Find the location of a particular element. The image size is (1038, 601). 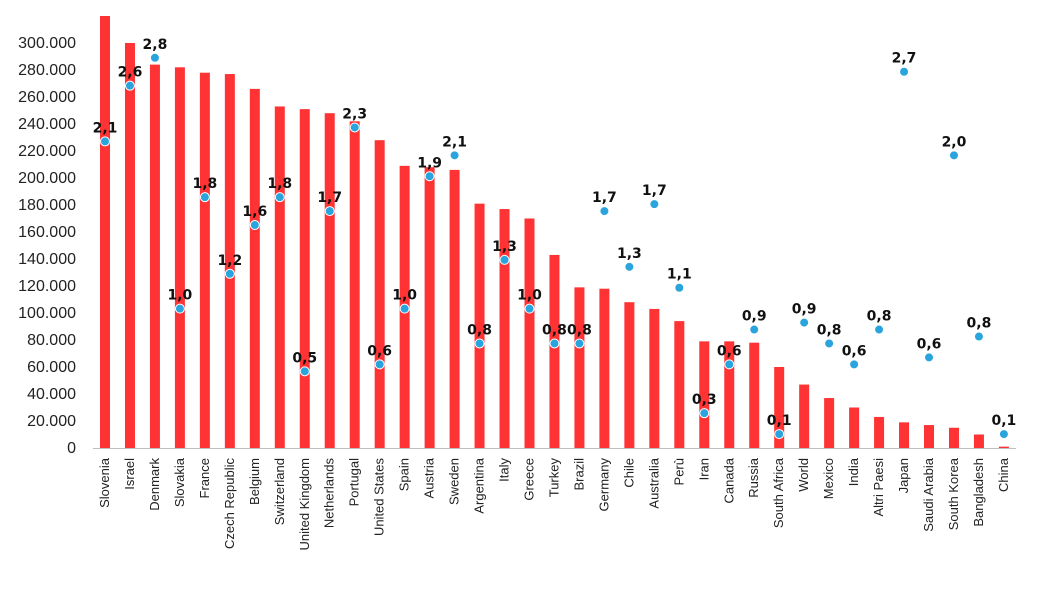

data-label: 1,2 is located at coordinates (229, 261).